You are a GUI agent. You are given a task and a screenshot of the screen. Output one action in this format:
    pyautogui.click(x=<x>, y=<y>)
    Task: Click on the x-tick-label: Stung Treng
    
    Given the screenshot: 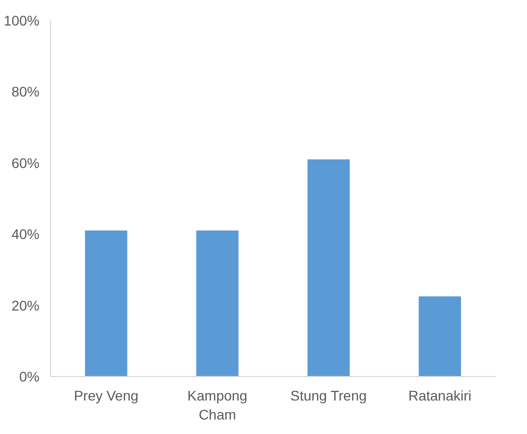 What is the action you would take?
    pyautogui.click(x=328, y=396)
    